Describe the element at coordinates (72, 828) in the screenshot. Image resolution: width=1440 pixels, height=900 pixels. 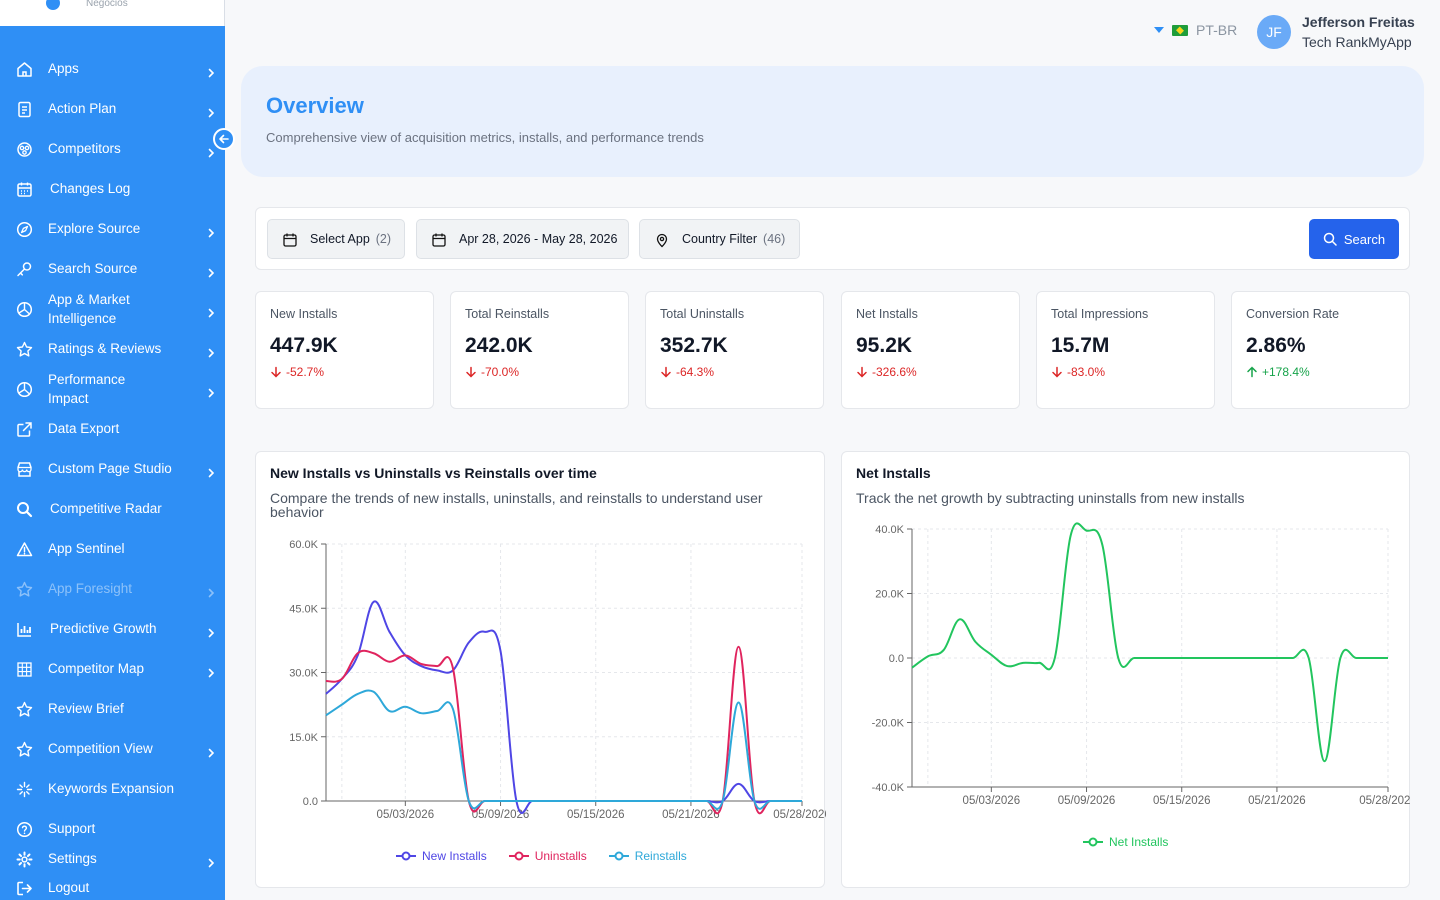
I see `sidebar-item-label: Support` at that location.